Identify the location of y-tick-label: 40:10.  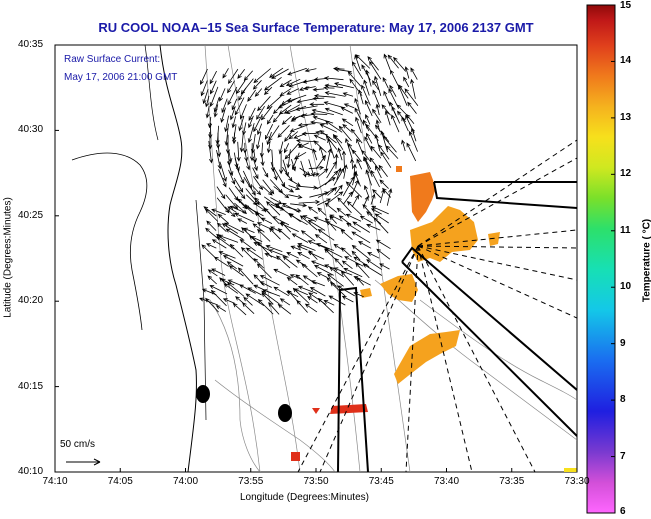
(31, 471).